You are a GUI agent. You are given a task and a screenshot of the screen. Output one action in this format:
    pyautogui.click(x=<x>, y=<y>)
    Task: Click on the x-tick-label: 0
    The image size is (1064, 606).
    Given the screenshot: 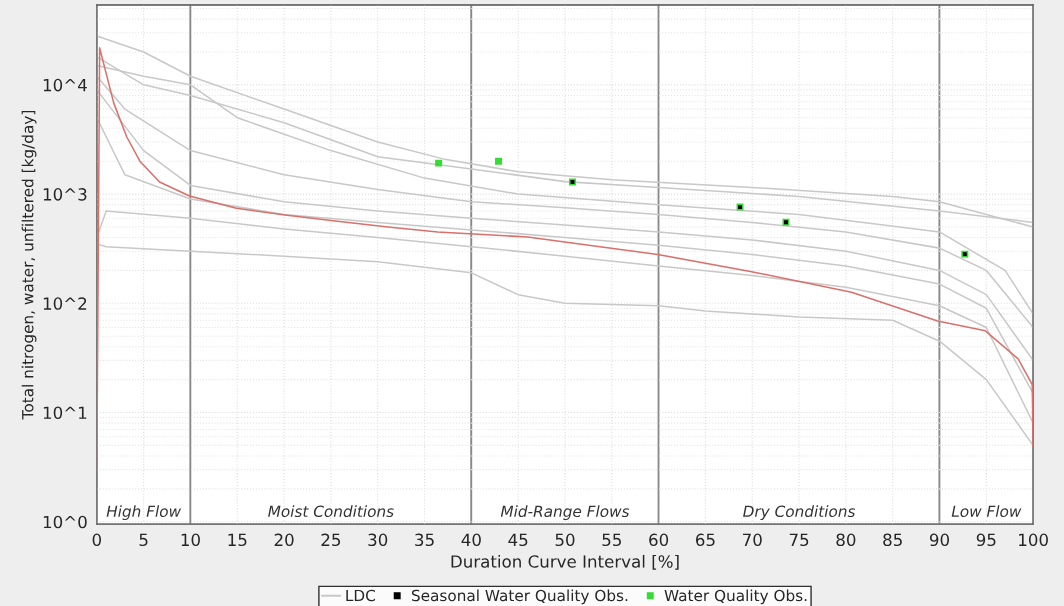 What is the action you would take?
    pyautogui.click(x=97, y=540)
    